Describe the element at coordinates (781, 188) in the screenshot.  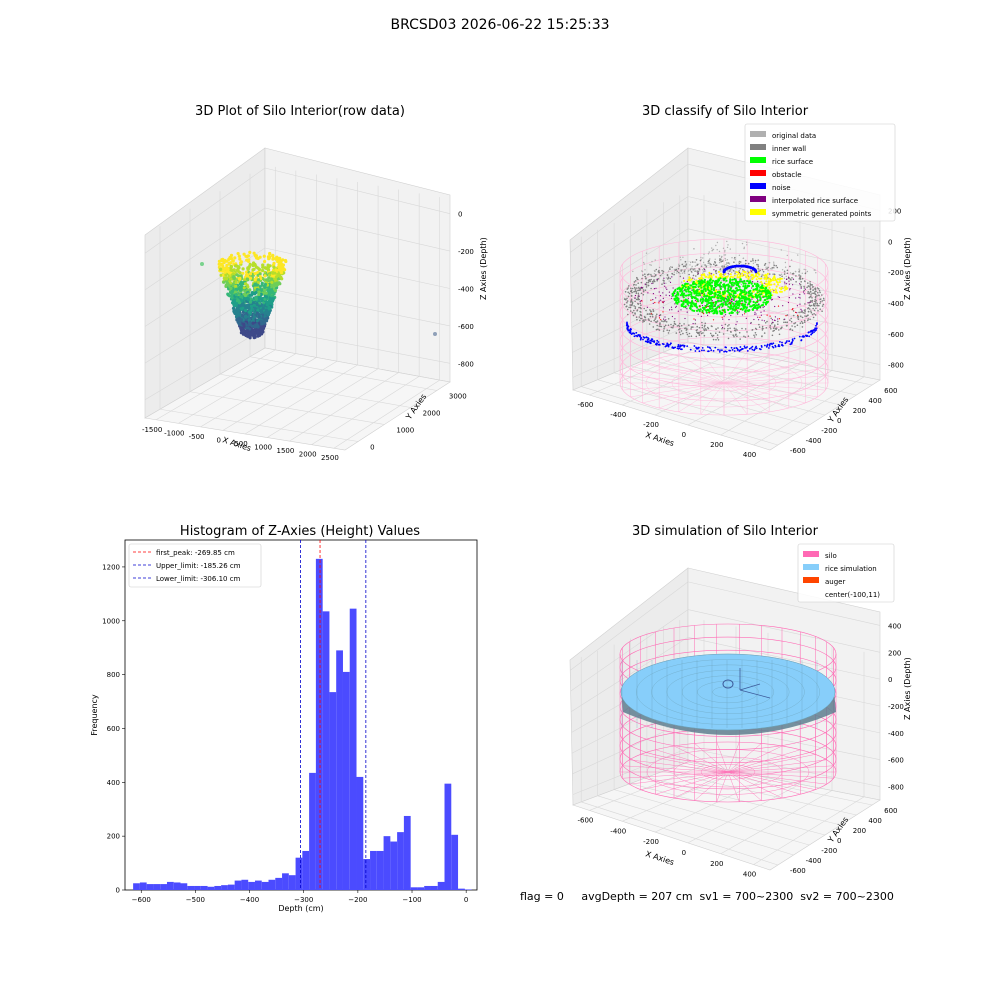
I see `legend-label: noise` at that location.